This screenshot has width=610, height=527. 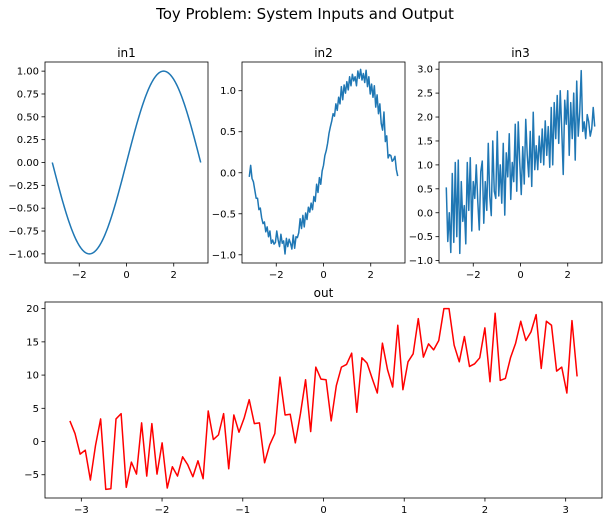 What do you see at coordinates (36, 409) in the screenshot?
I see `y-tick-label: 5` at bounding box center [36, 409].